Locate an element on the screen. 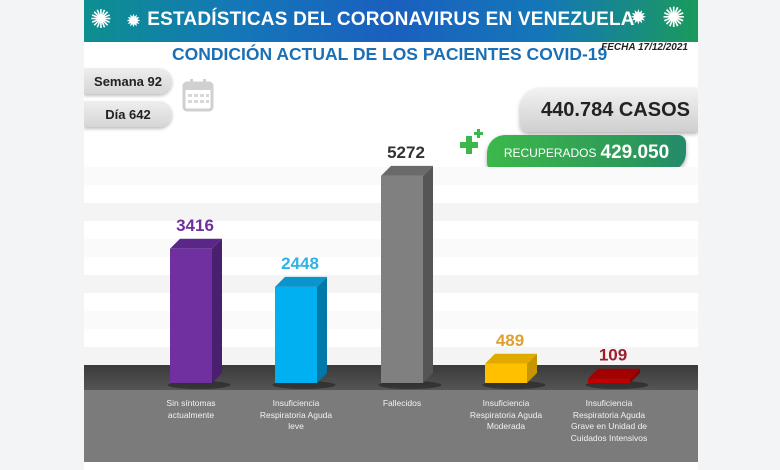 Image resolution: width=780 pixels, height=470 pixels. category-label: Sin síntomas actualmente is located at coordinates (191, 409).